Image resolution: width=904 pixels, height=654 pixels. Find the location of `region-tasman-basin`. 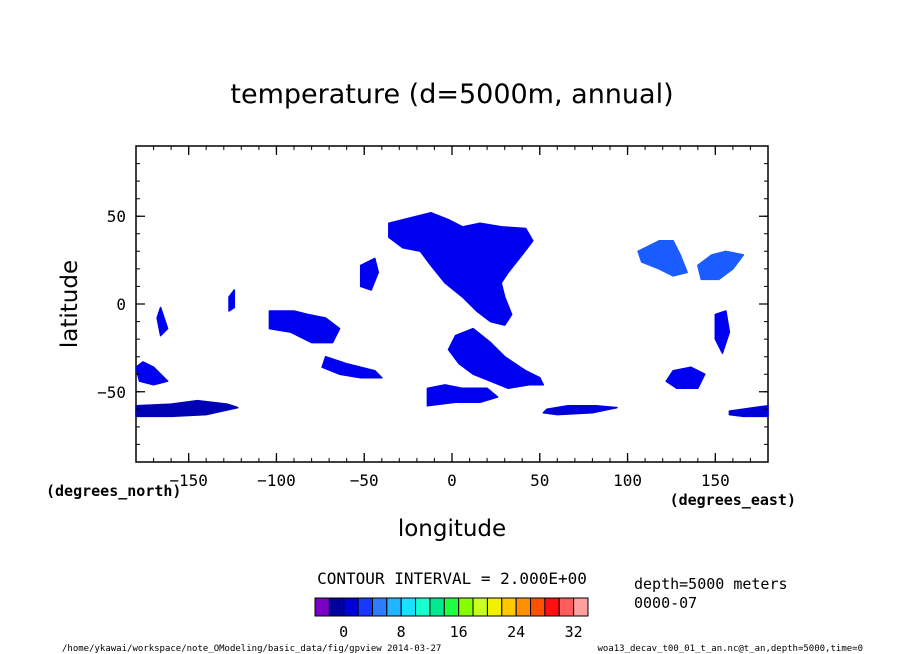

region-tasman-basin is located at coordinates (685, 378).